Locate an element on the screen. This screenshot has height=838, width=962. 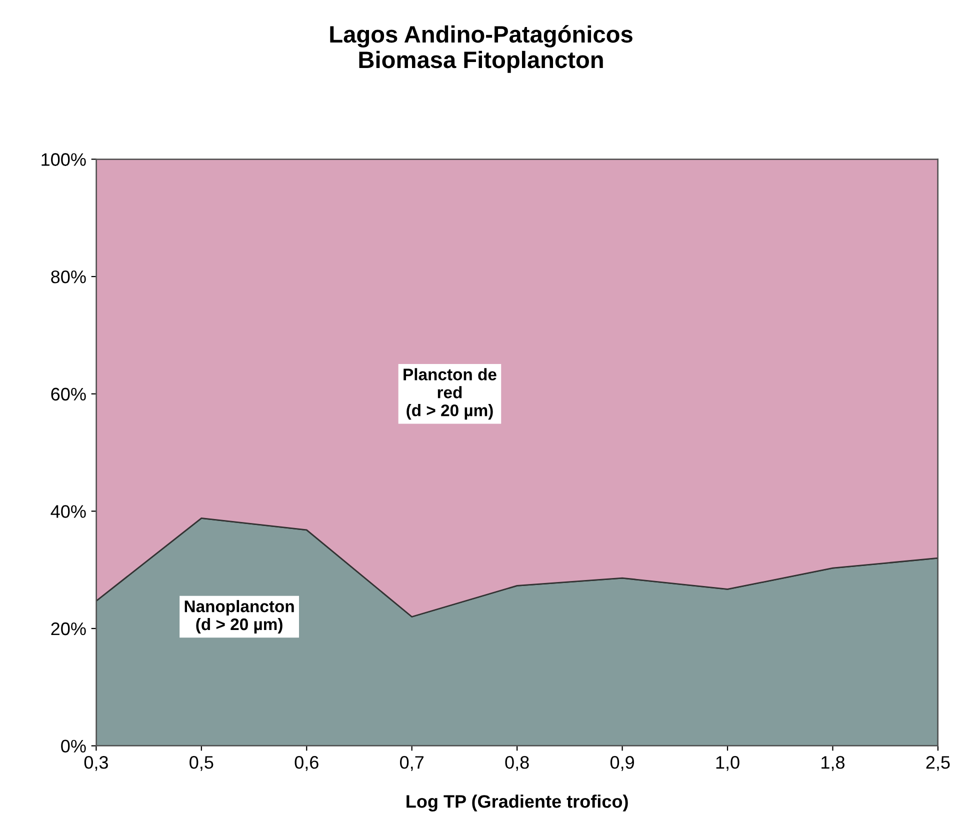
y-tick-label: 40% is located at coordinates (68, 511).